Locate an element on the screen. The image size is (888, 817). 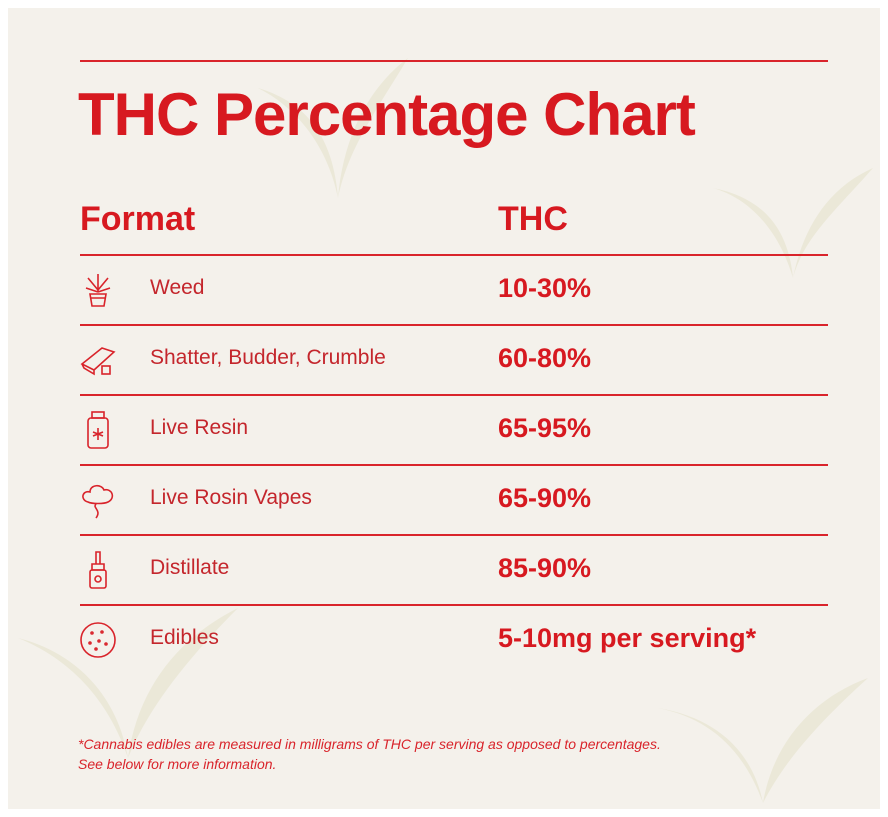
thc-cell: 65-90% is located at coordinates (545, 498).